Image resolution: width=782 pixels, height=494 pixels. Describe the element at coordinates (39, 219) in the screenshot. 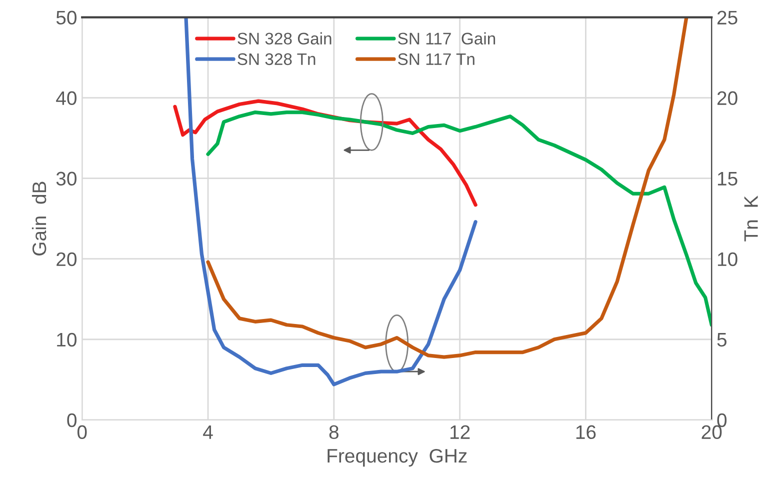

I see `y-axis-title: Gain dB` at that location.